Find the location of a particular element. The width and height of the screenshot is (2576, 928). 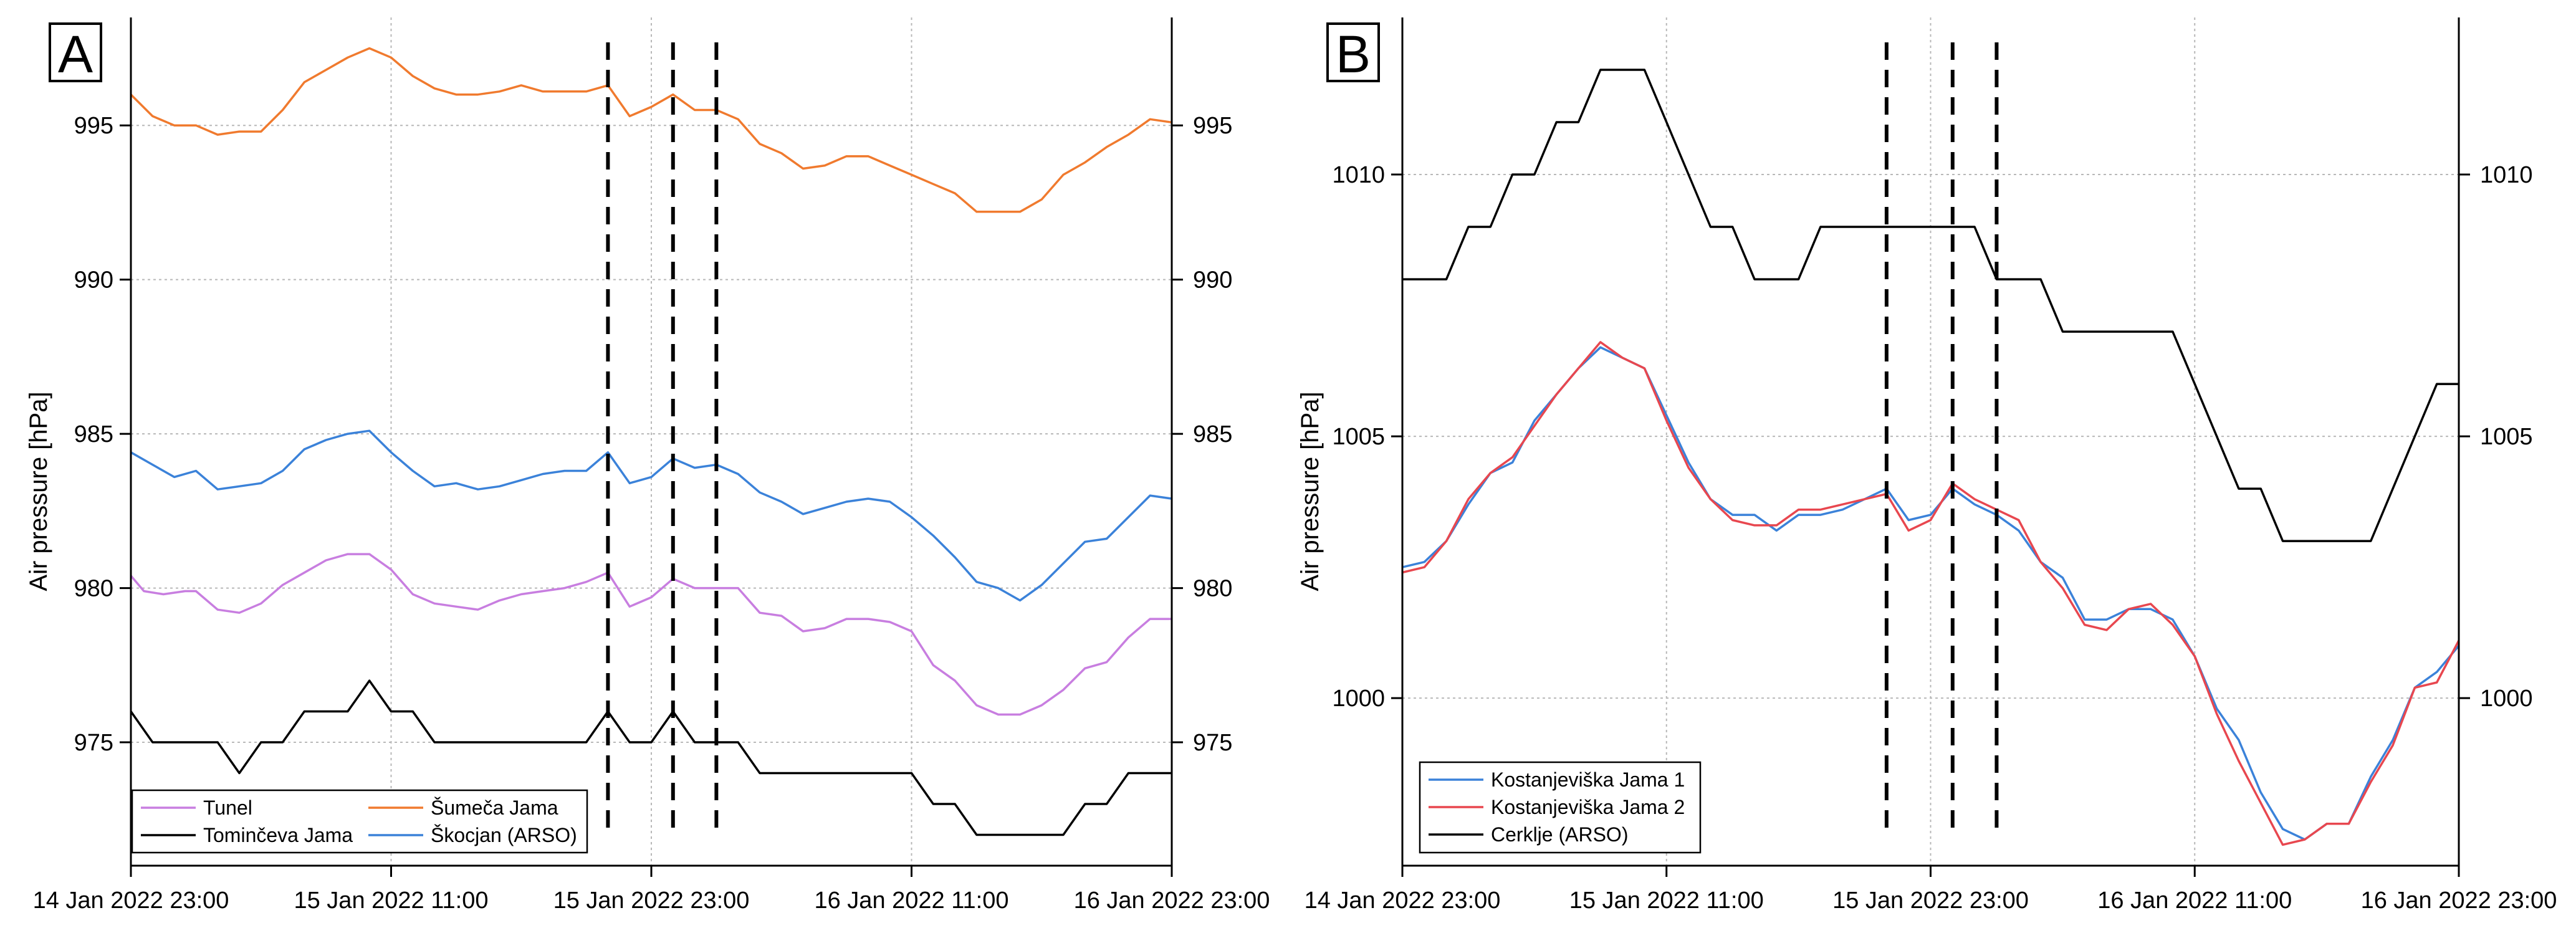

y-tick-label-right: 985 is located at coordinates (1212, 434).